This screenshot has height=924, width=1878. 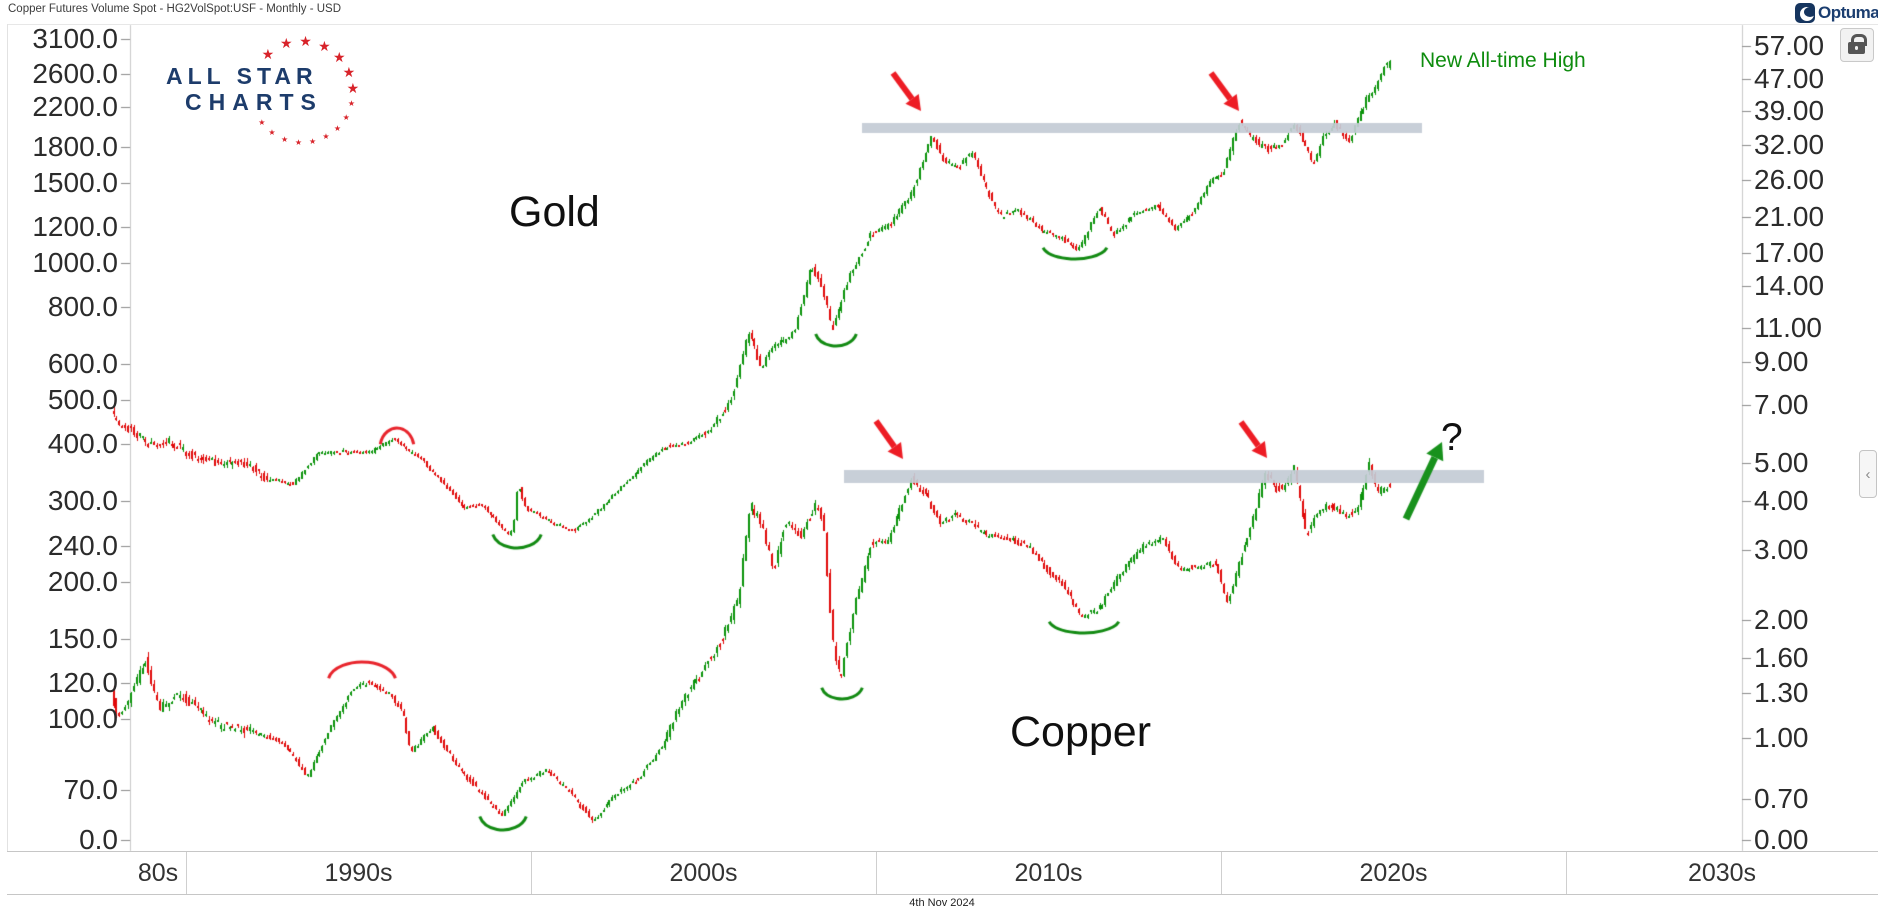 What do you see at coordinates (942, 24) in the screenshot?
I see `panel-top-border` at bounding box center [942, 24].